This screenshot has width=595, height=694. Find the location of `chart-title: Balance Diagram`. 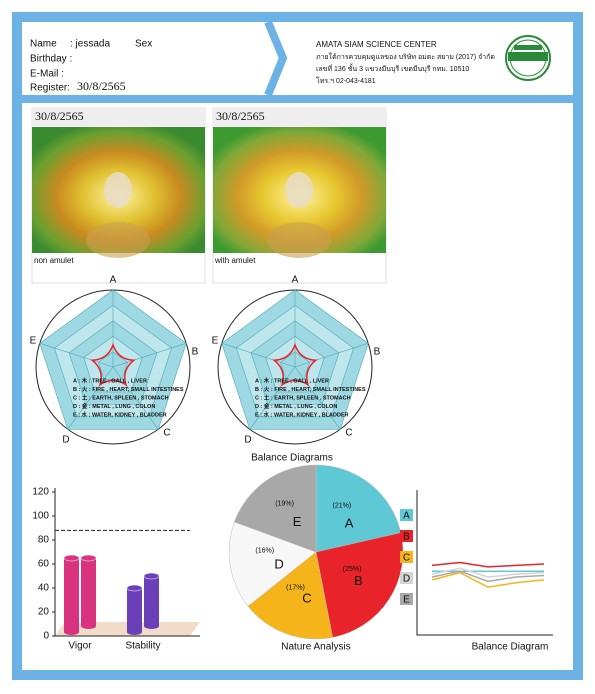

chart-title: Balance Diagram is located at coordinates (510, 647).